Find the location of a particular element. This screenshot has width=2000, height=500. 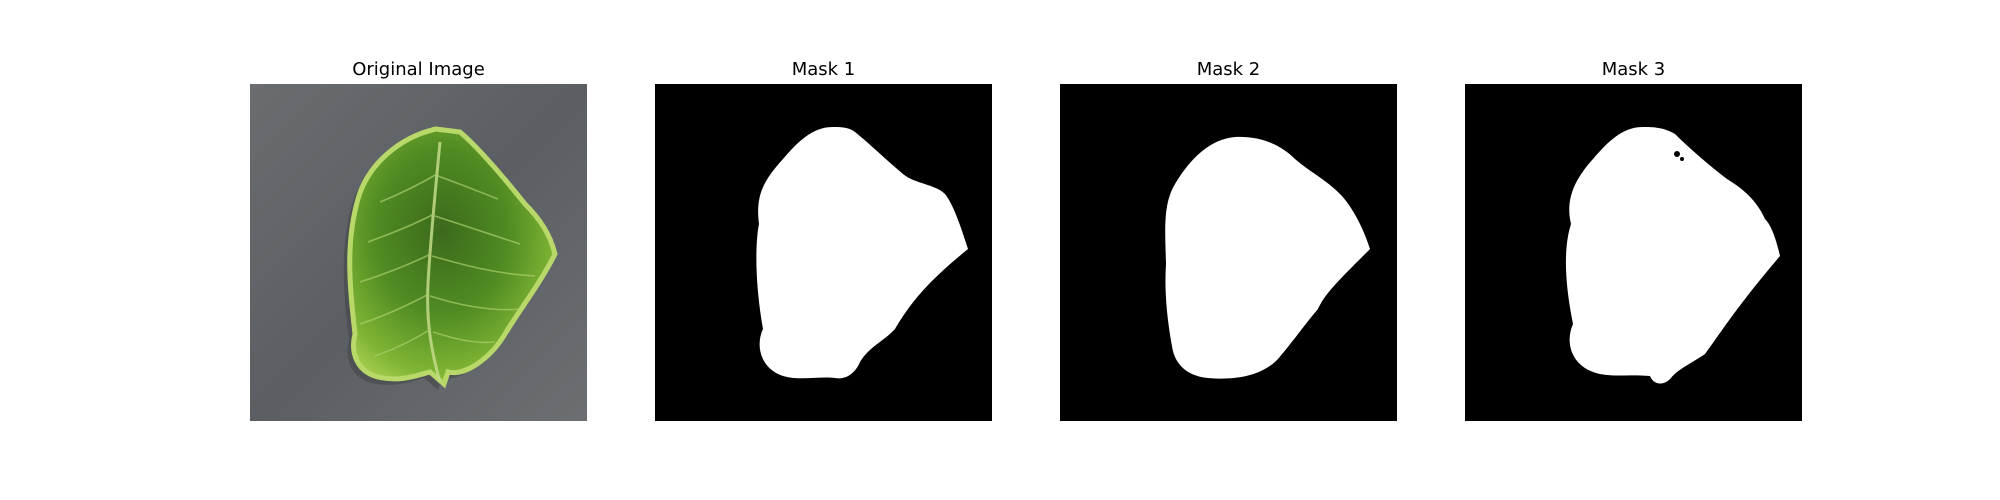

leaf-photo is located at coordinates (418, 252).